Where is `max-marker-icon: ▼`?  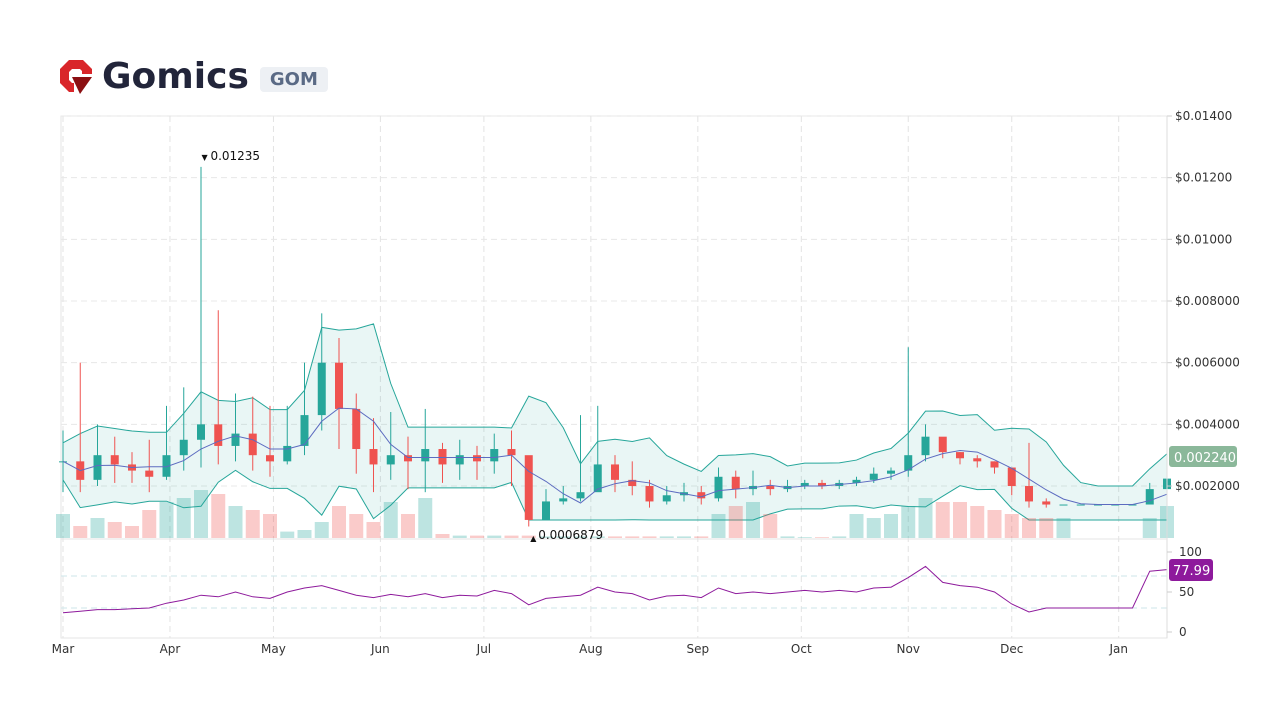
max-marker-icon: ▼ is located at coordinates (204, 157).